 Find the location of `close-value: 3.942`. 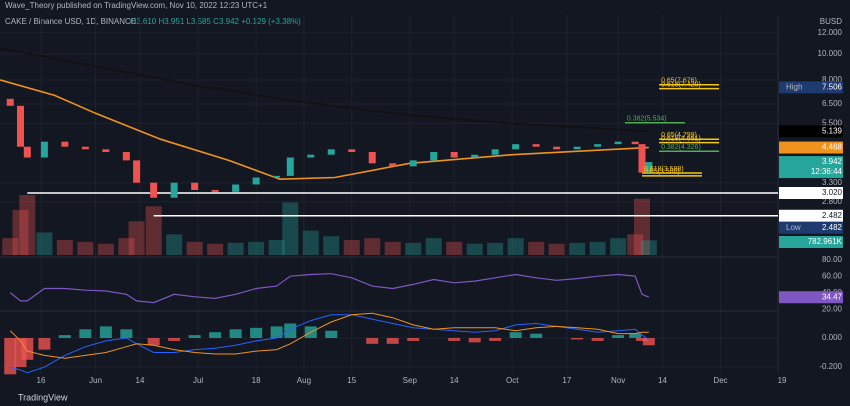

close-value: 3.942 is located at coordinates (832, 161).